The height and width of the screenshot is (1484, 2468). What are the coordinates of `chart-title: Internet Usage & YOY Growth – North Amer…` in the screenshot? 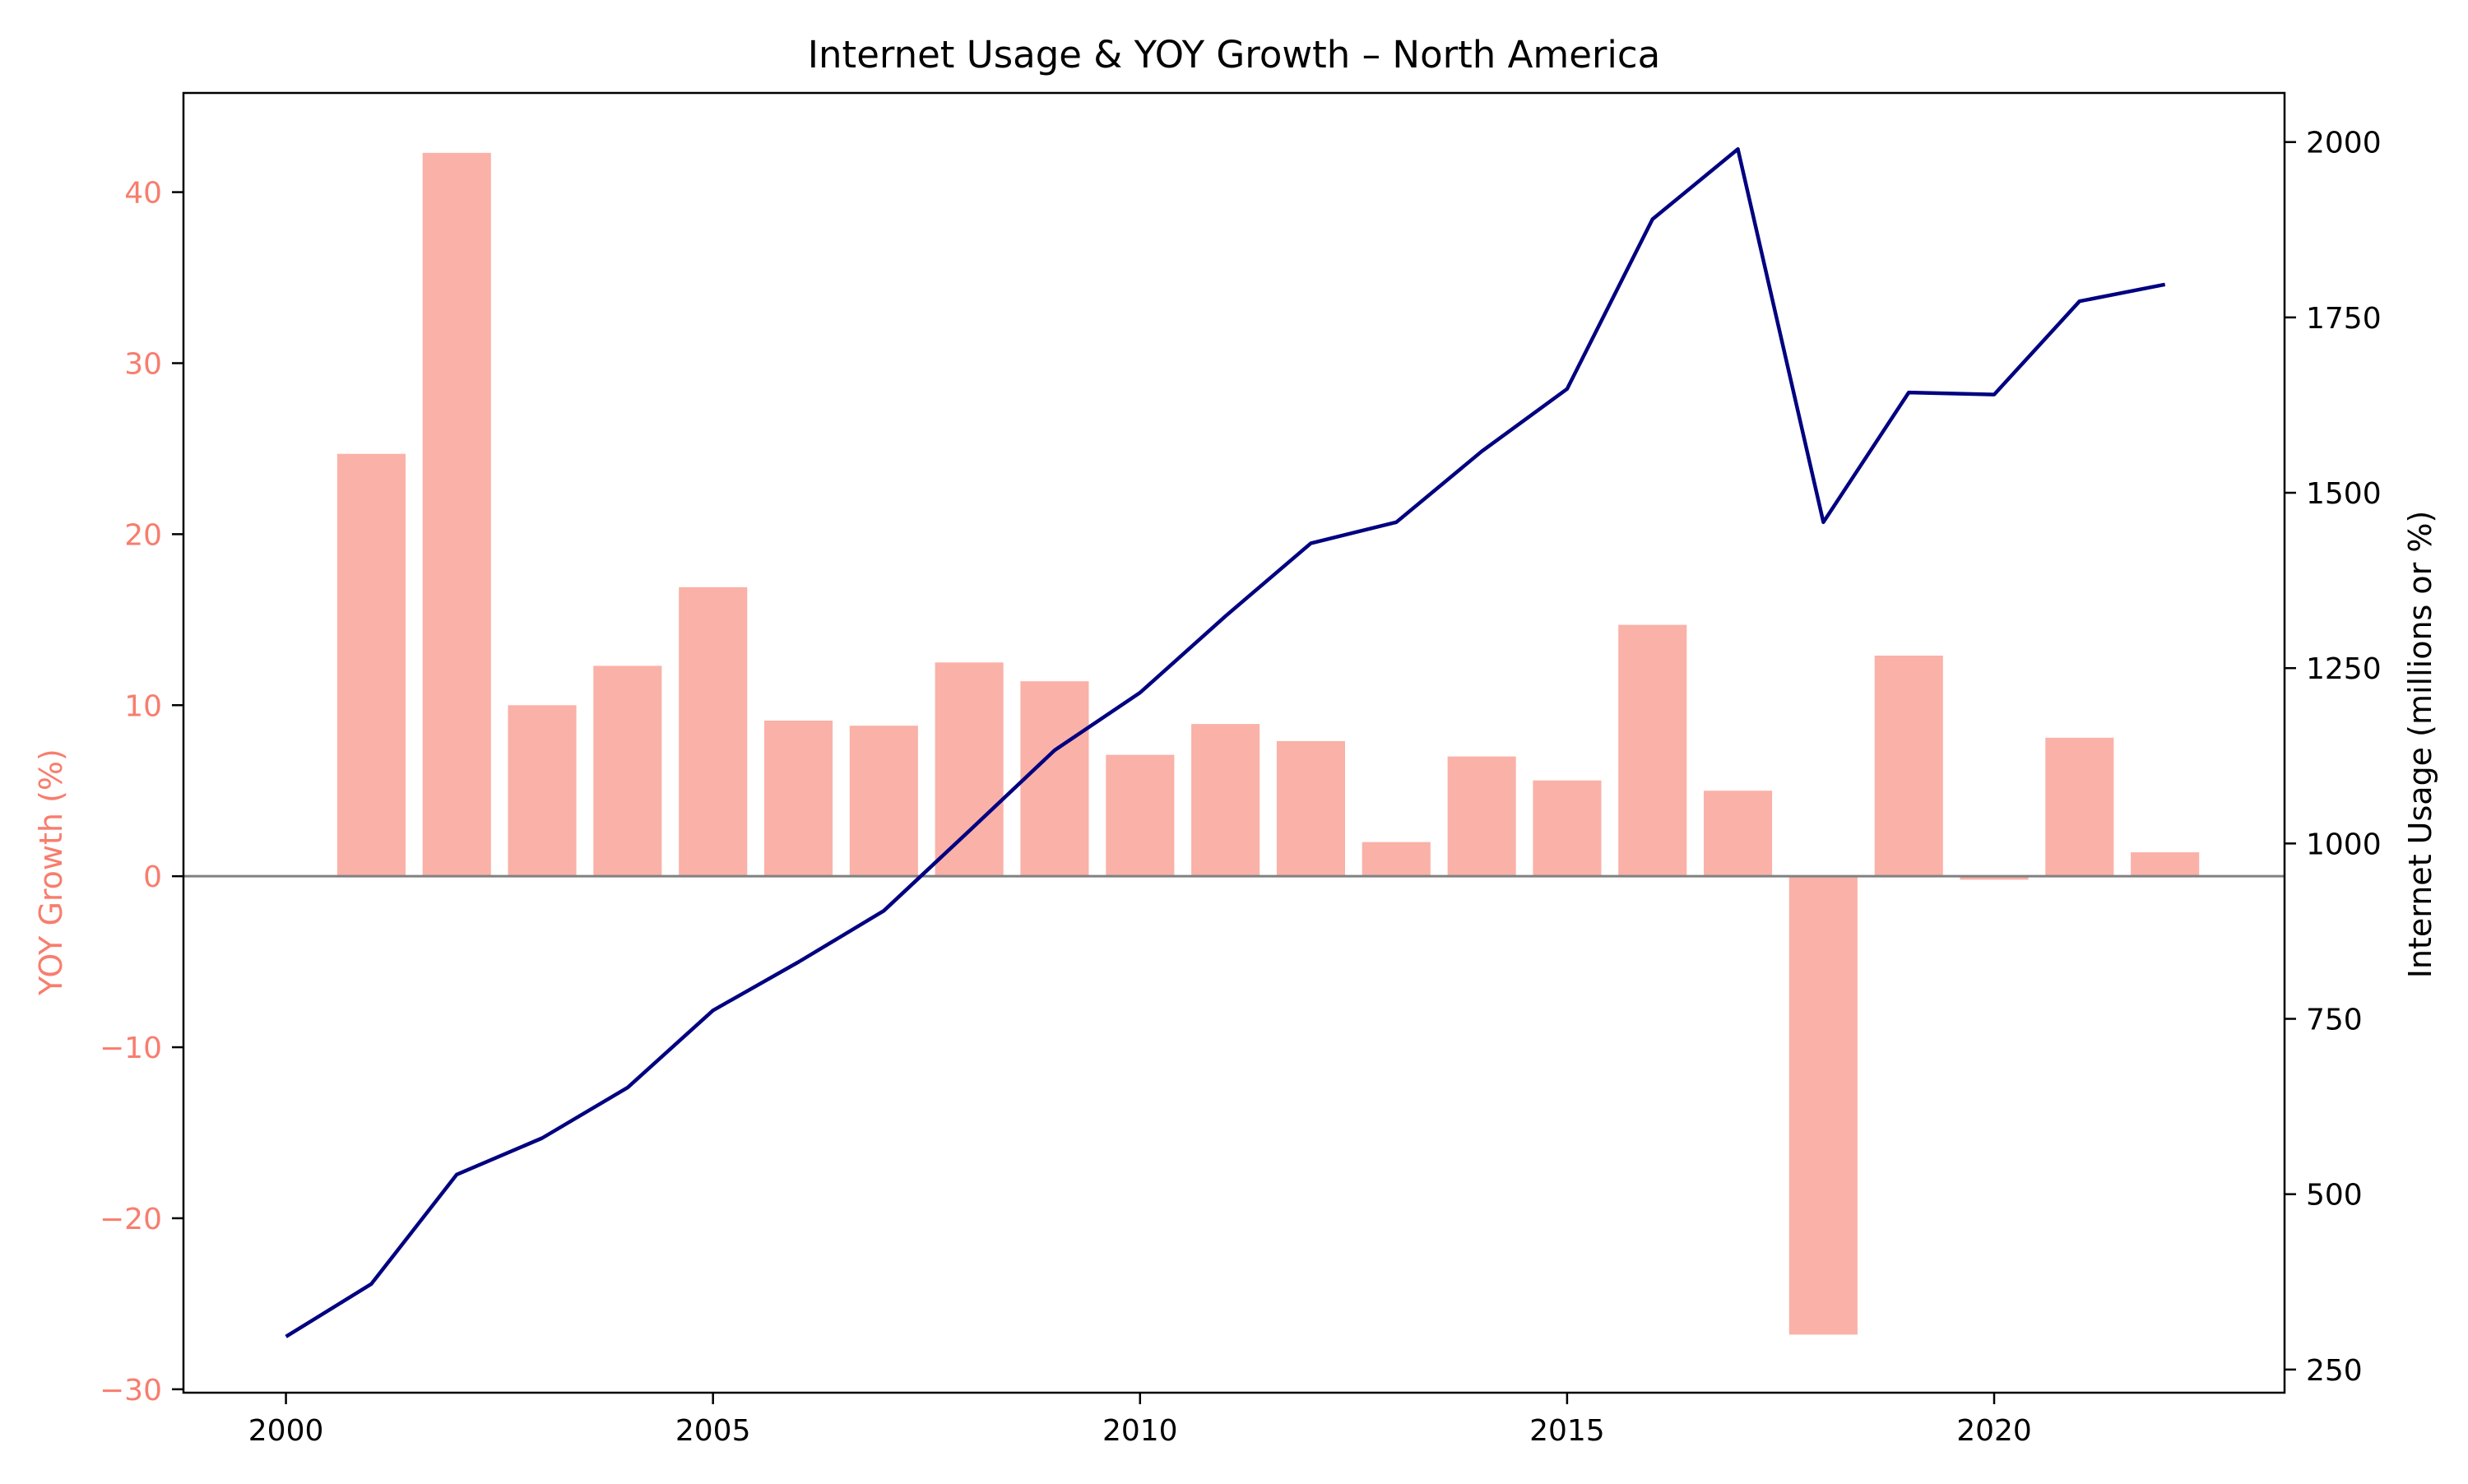 It's located at (1234, 55).